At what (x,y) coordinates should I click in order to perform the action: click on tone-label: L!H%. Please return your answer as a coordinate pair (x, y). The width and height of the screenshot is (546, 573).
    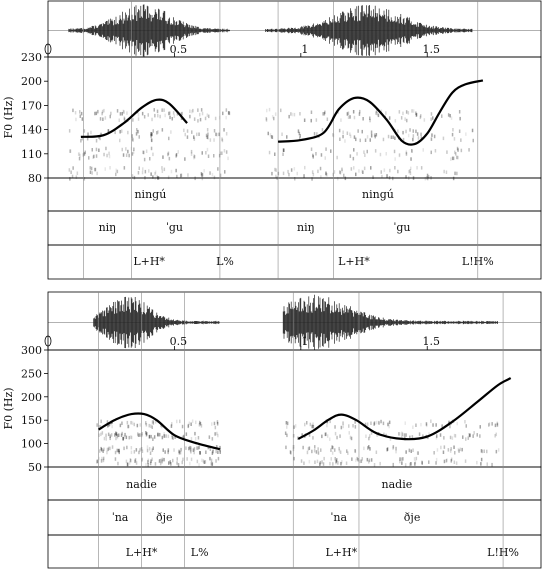
    Looking at the image, I should click on (478, 261).